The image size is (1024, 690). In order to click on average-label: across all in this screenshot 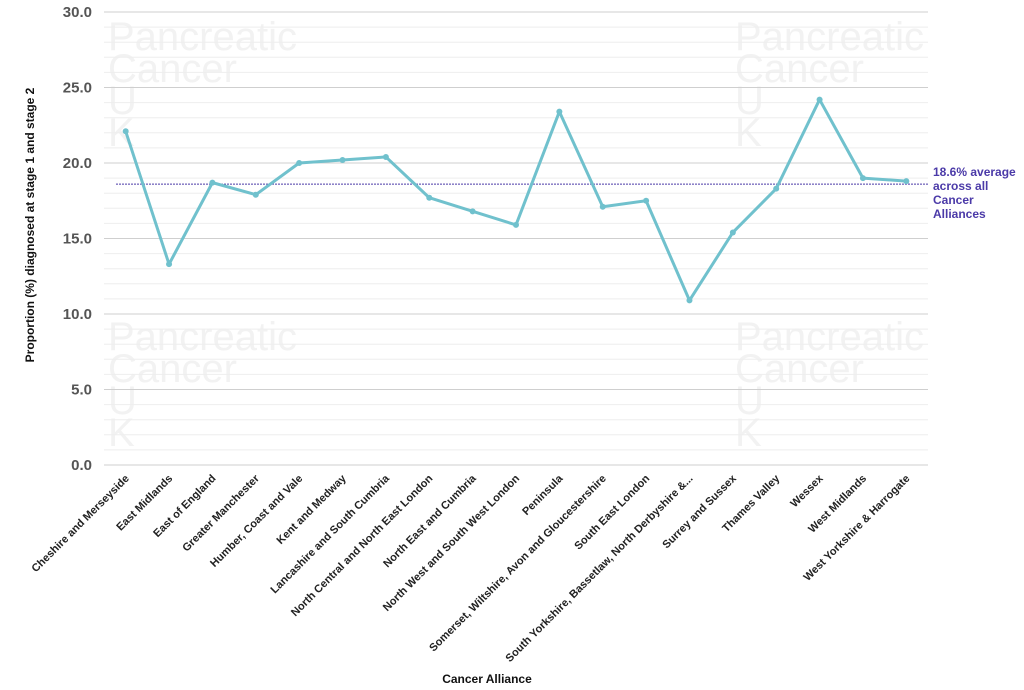, I will do `click(960, 186)`.